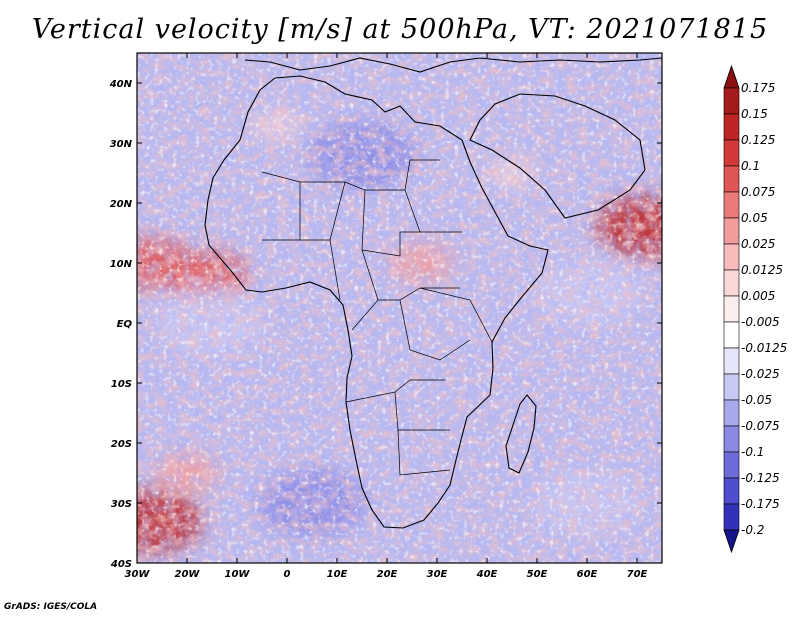 The width and height of the screenshot is (800, 618). What do you see at coordinates (758, 192) in the screenshot?
I see `colorbar-label: 0.075` at bounding box center [758, 192].